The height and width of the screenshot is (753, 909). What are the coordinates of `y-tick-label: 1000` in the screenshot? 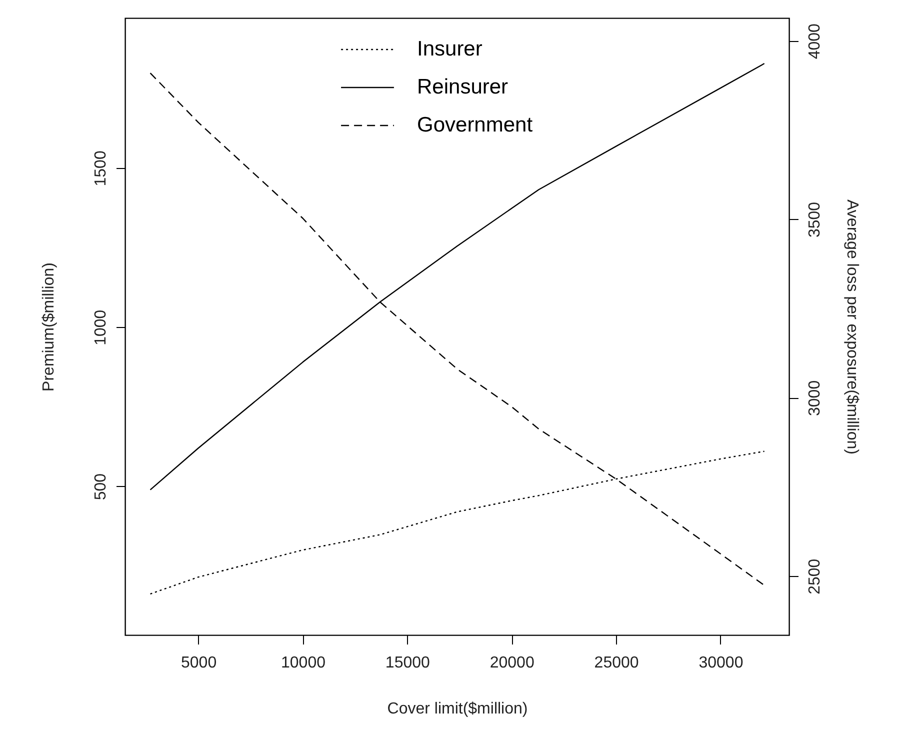 It's located at (101, 328).